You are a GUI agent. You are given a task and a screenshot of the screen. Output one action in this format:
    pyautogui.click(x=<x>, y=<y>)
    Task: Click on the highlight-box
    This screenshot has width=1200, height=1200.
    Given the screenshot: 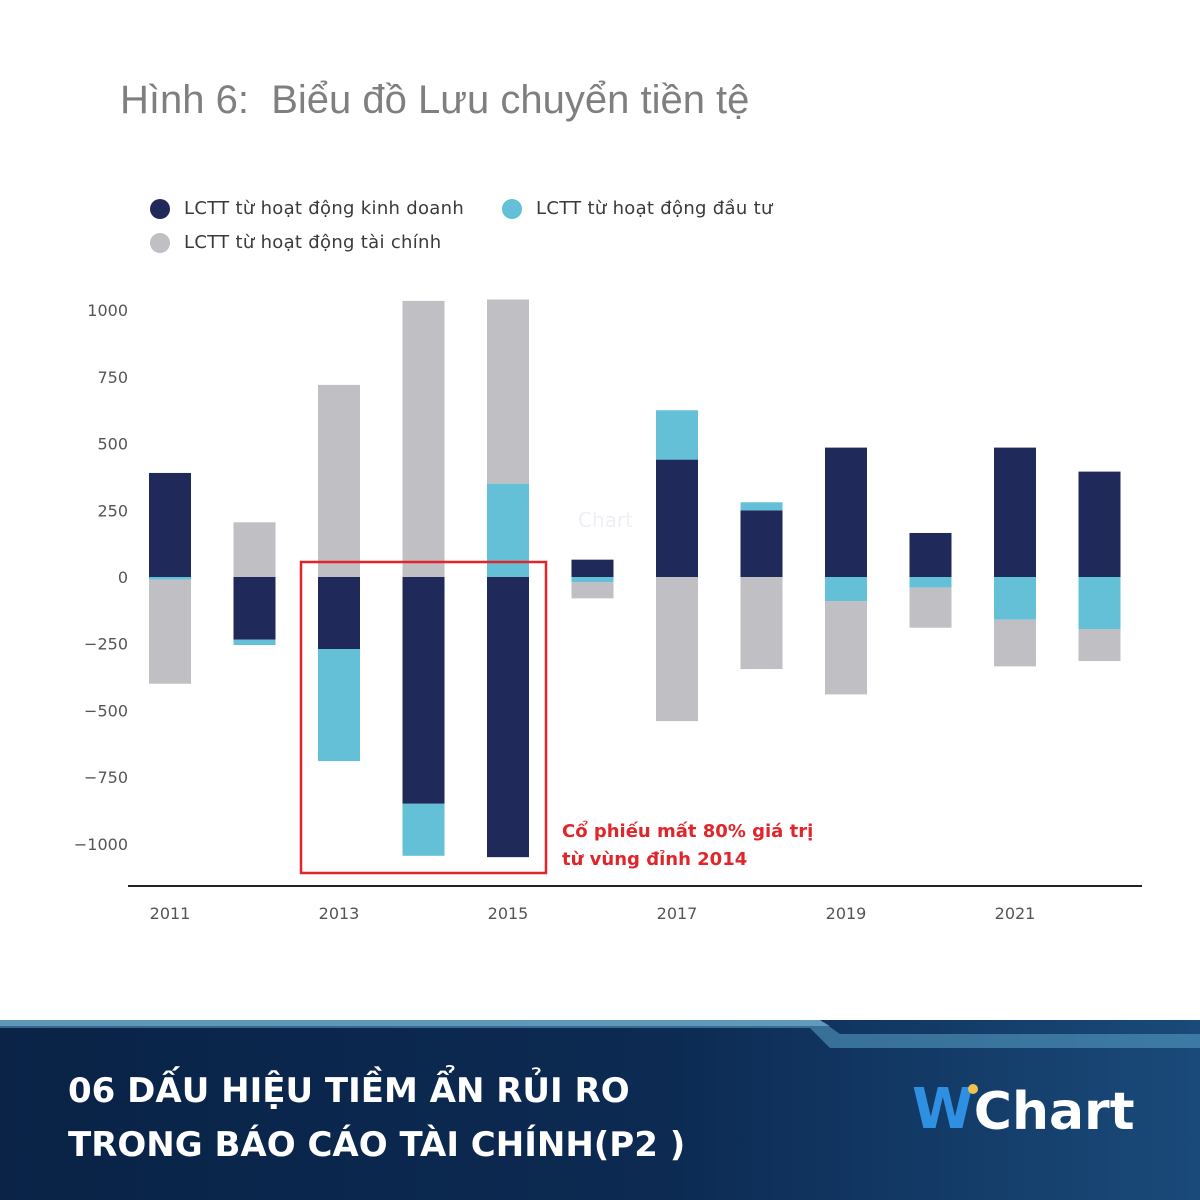 What is the action you would take?
    pyautogui.click(x=423, y=717)
    